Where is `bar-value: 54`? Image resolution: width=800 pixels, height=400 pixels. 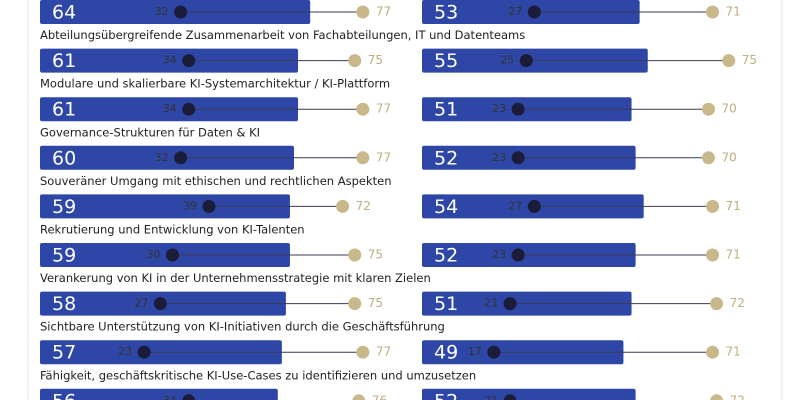
bar-value: 54 is located at coordinates (446, 207).